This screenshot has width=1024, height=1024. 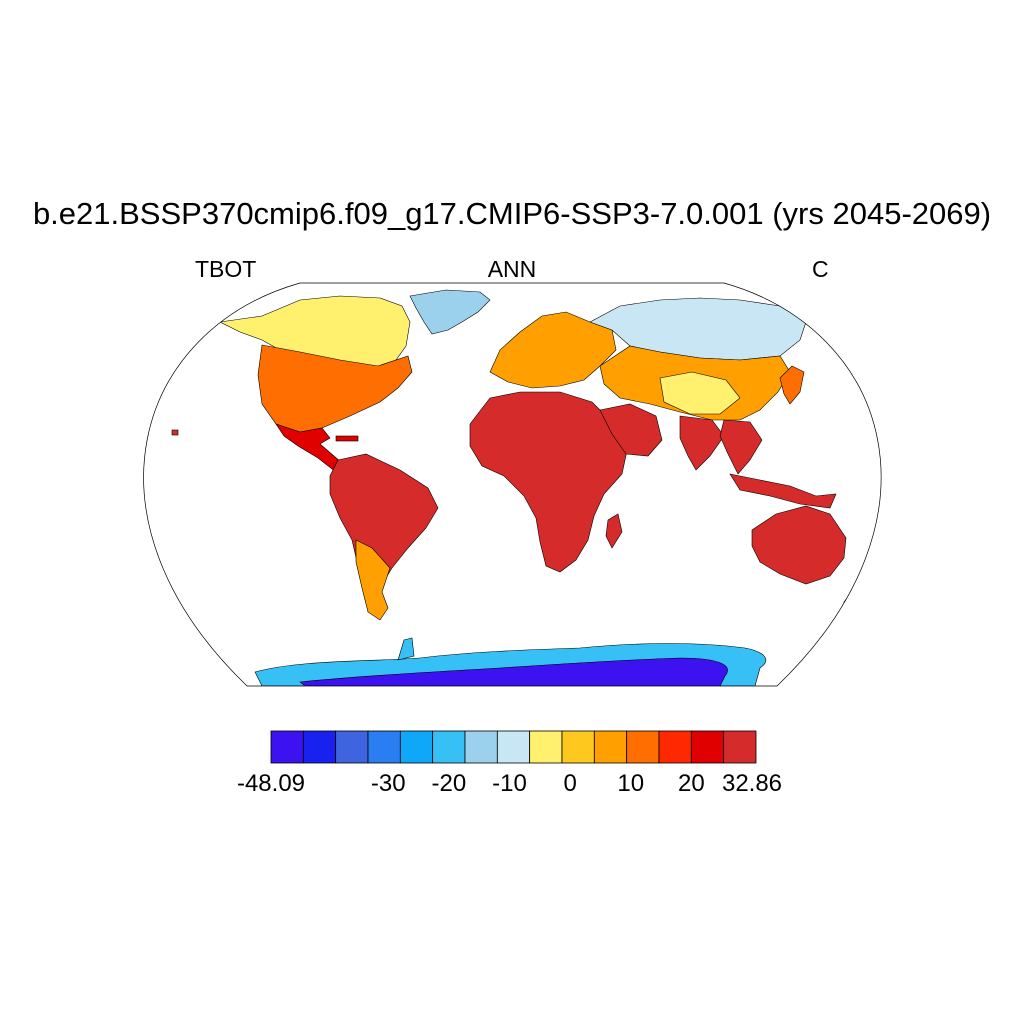 What do you see at coordinates (570, 783) in the screenshot?
I see `colorbar-label: 0` at bounding box center [570, 783].